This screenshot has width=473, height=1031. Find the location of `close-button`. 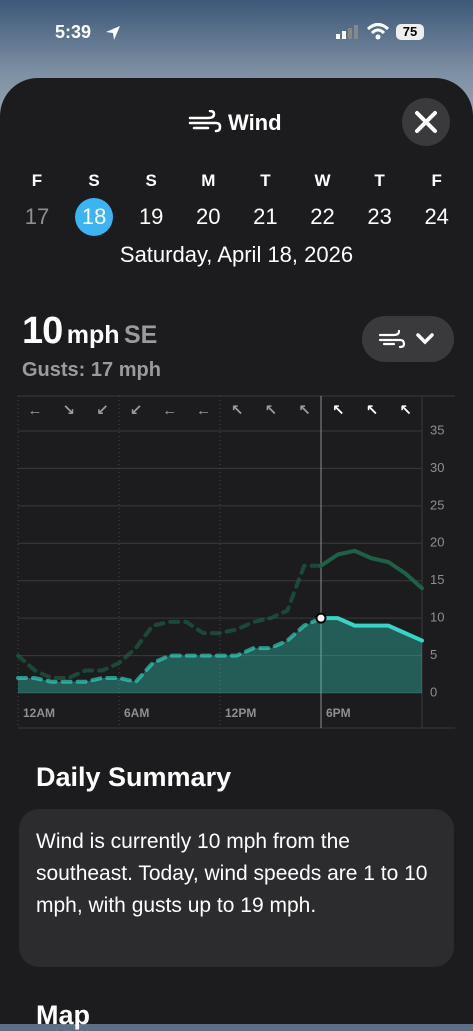

close-button is located at coordinates (426, 122).